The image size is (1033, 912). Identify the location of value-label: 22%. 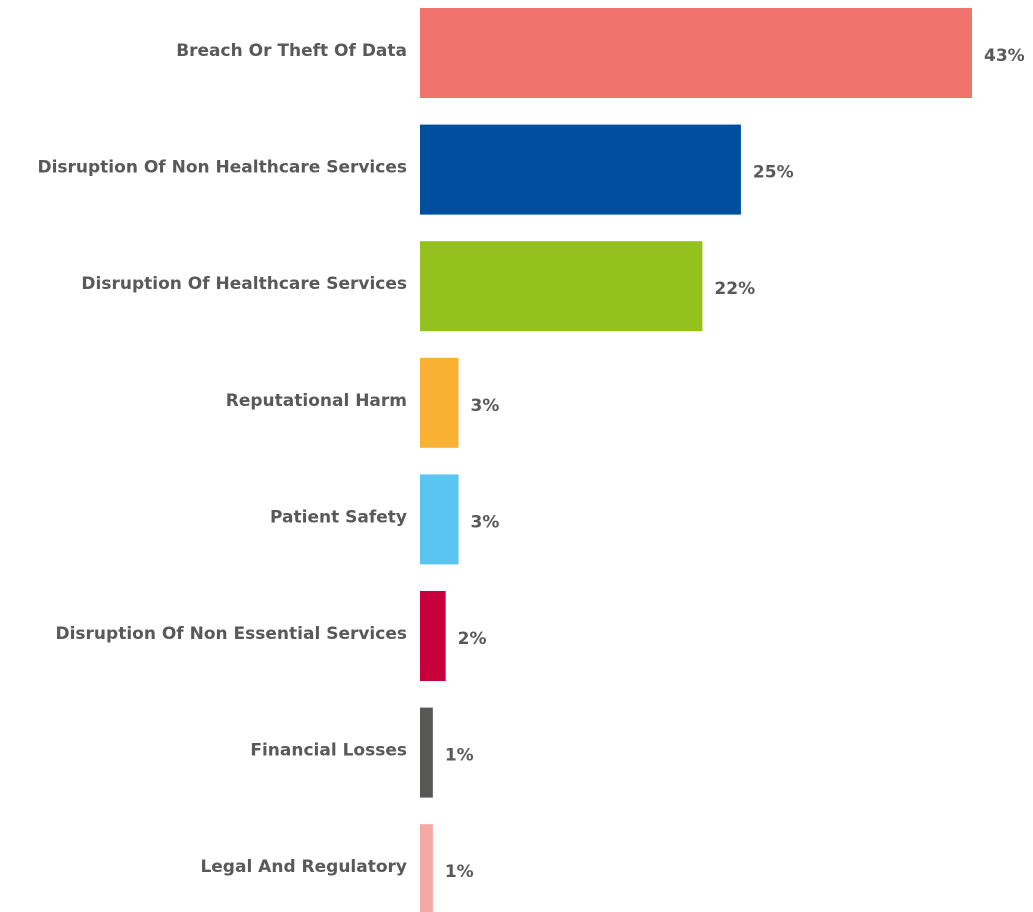
(734, 289).